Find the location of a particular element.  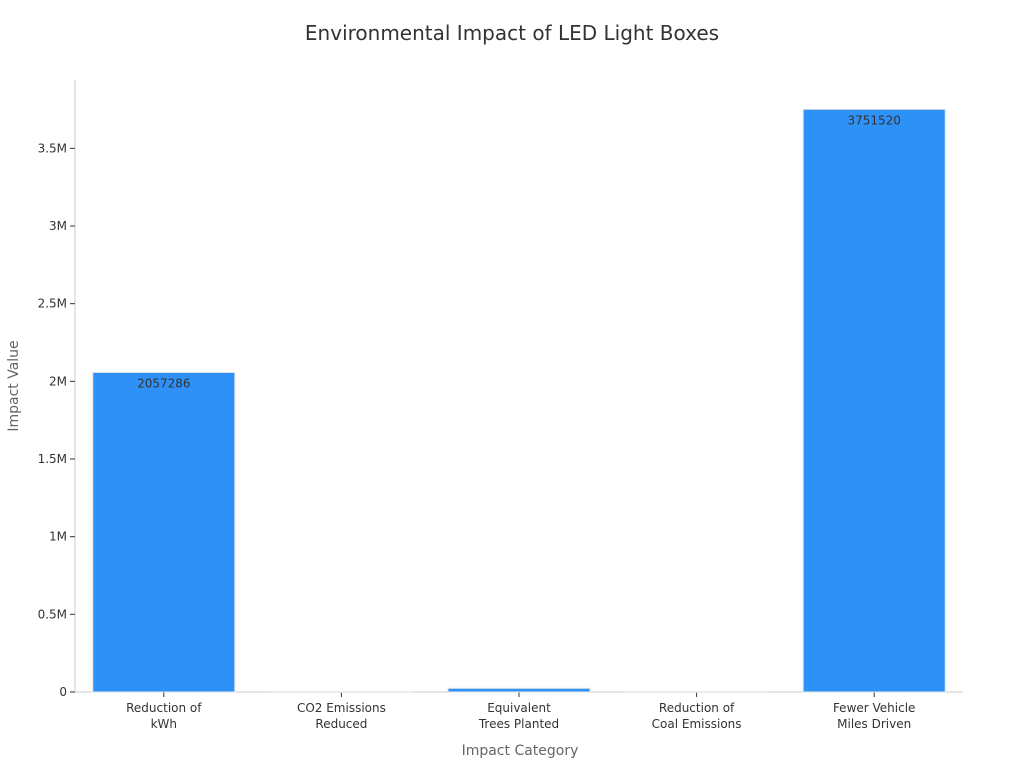

x-tick-label: Reduction of Coal Emissions is located at coordinates (697, 716).